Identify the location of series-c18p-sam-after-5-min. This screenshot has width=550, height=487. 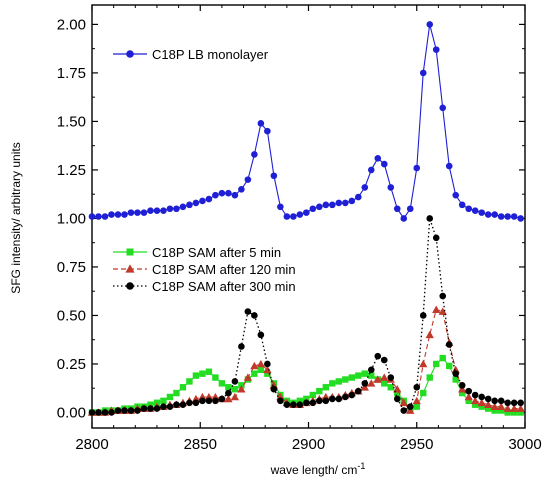
(306, 385).